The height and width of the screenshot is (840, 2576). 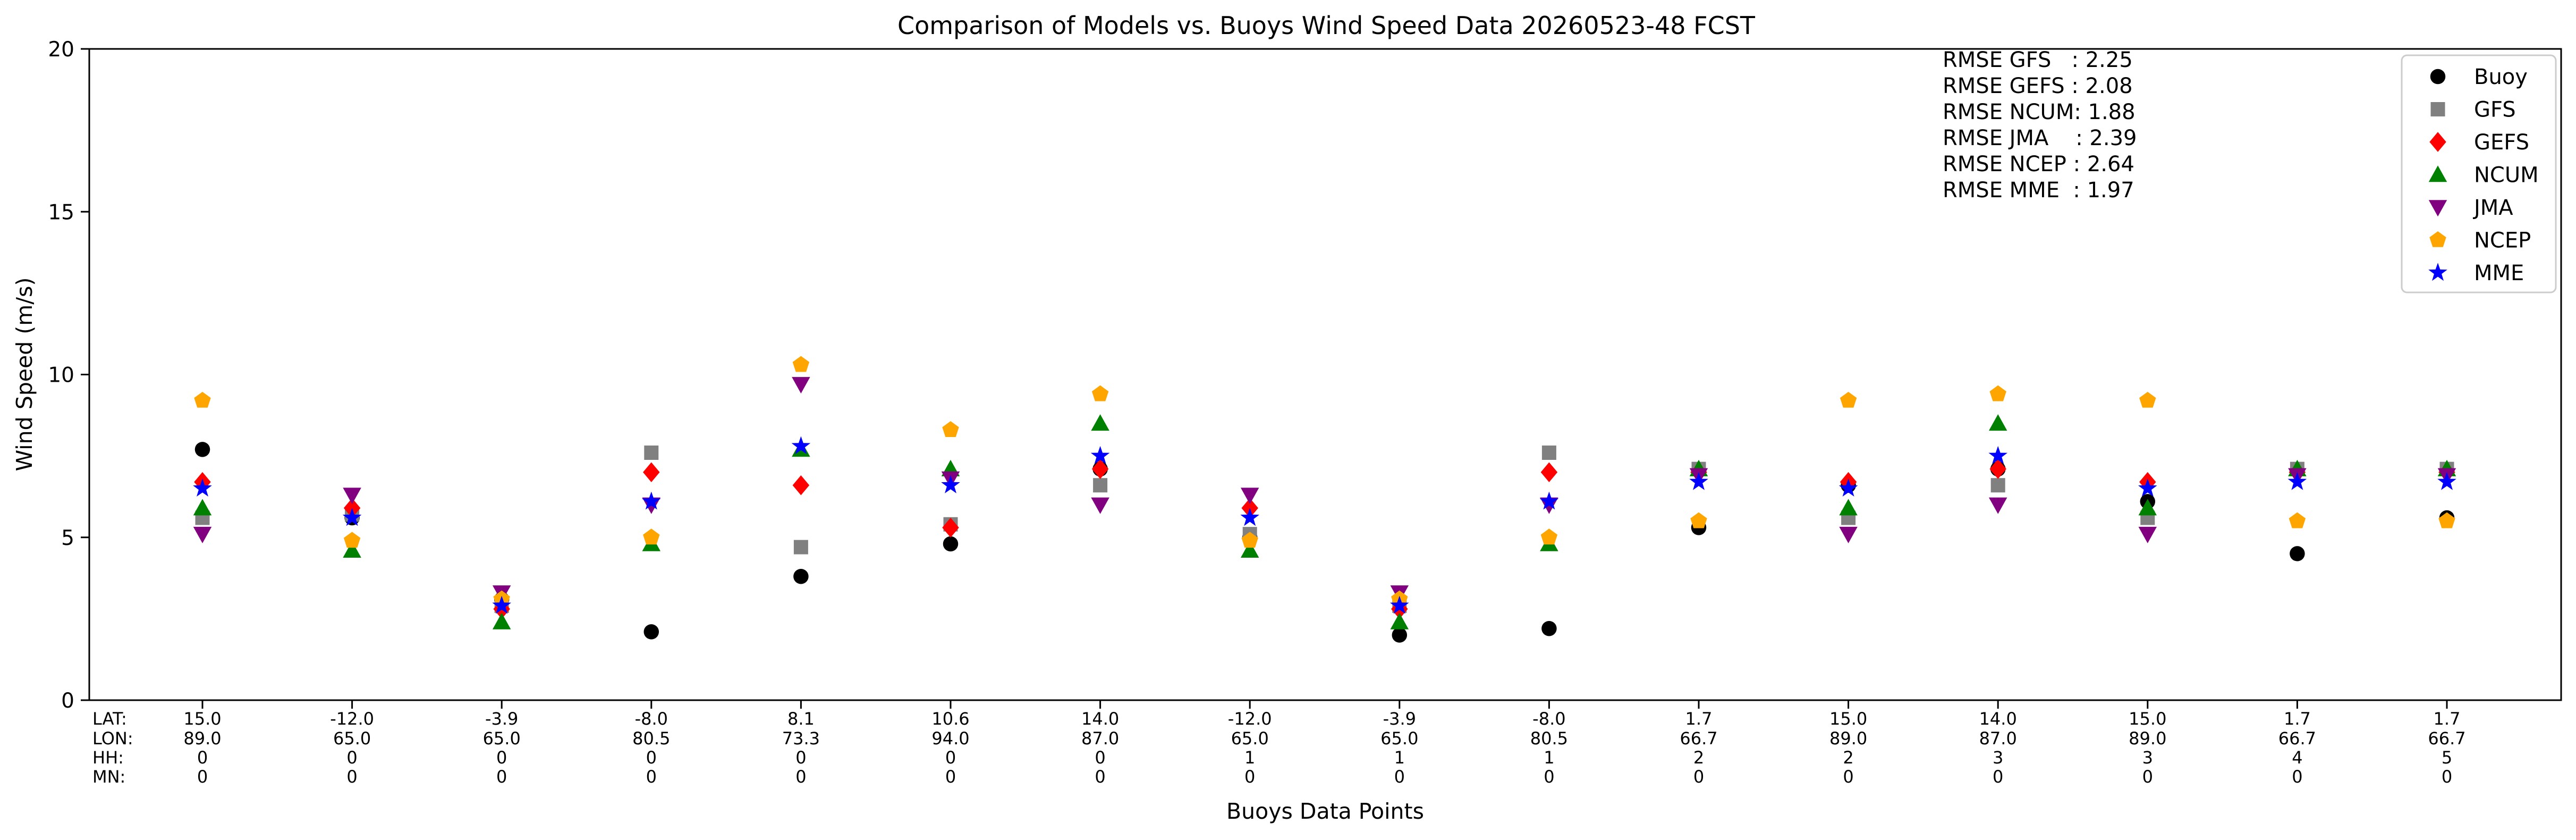 I want to click on x-tick-label: 87.0, so click(x=1998, y=738).